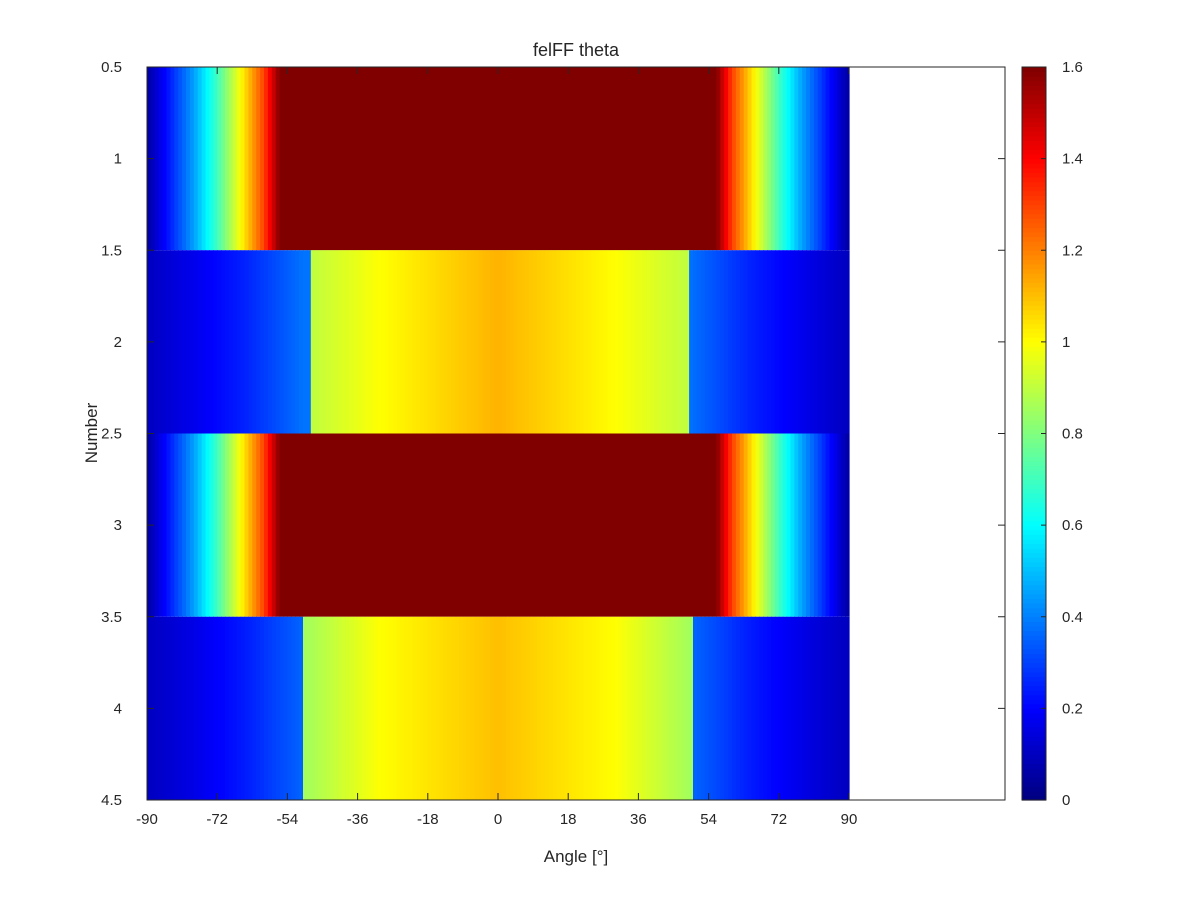 Image resolution: width=1200 pixels, height=900 pixels. Describe the element at coordinates (708, 819) in the screenshot. I see `x-tick-label: 54` at that location.